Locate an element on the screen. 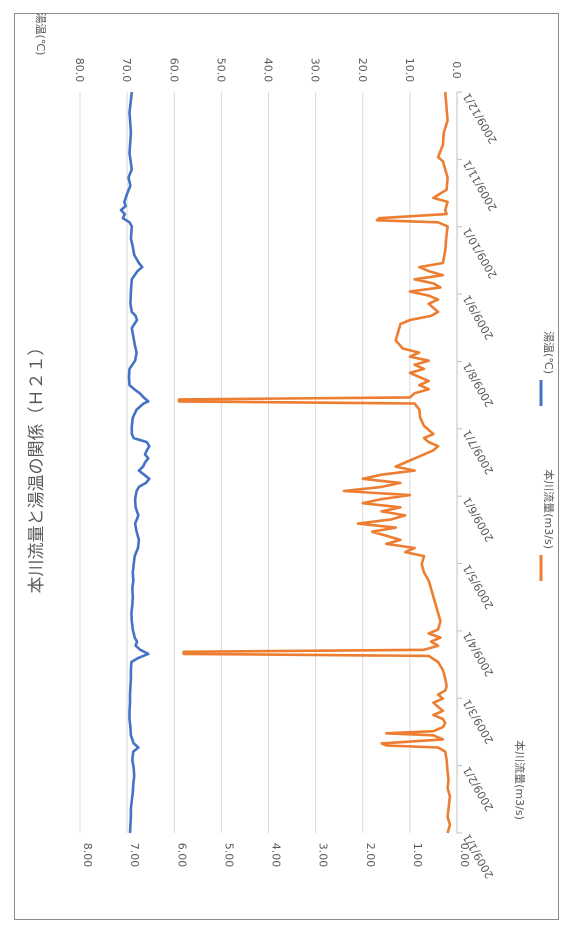  y-left-tick-label: 5.00 is located at coordinates (228, 855).